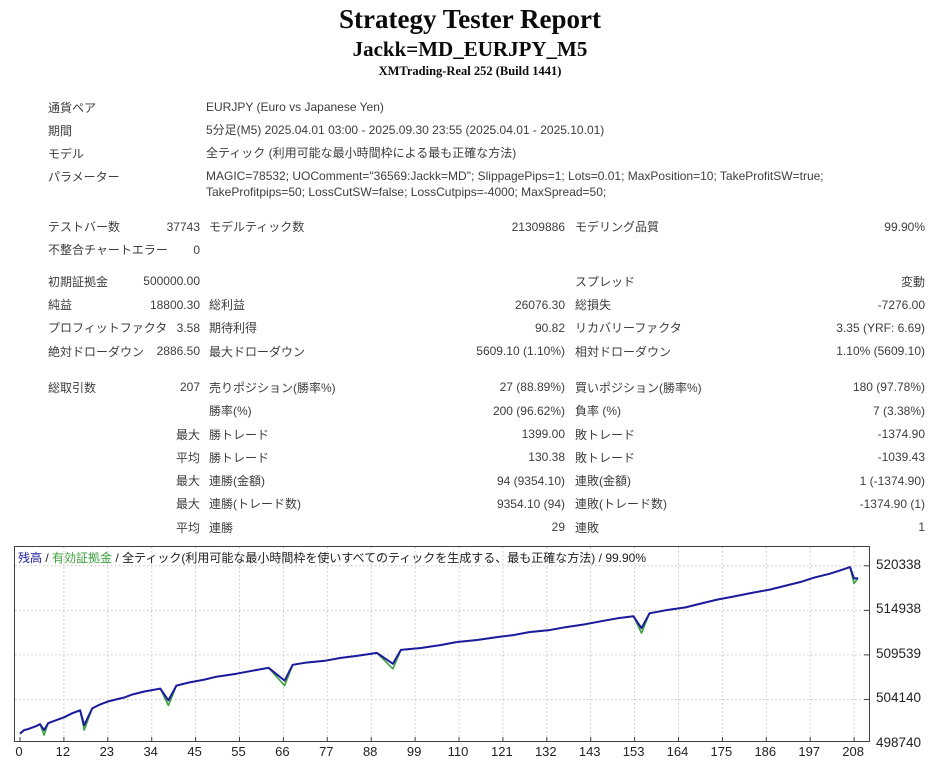 The width and height of the screenshot is (940, 761). I want to click on stat-value-3: -1374.90, so click(901, 434).